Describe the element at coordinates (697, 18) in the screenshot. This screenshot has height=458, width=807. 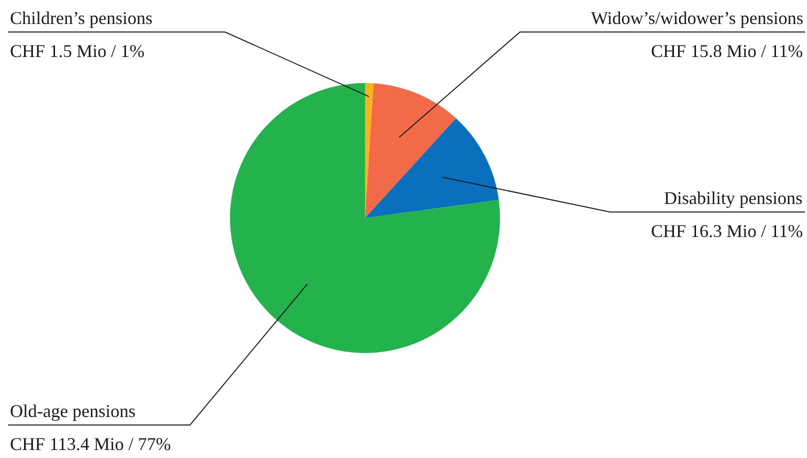
I see `slice-label: Widow’s/widower’s pensions` at that location.